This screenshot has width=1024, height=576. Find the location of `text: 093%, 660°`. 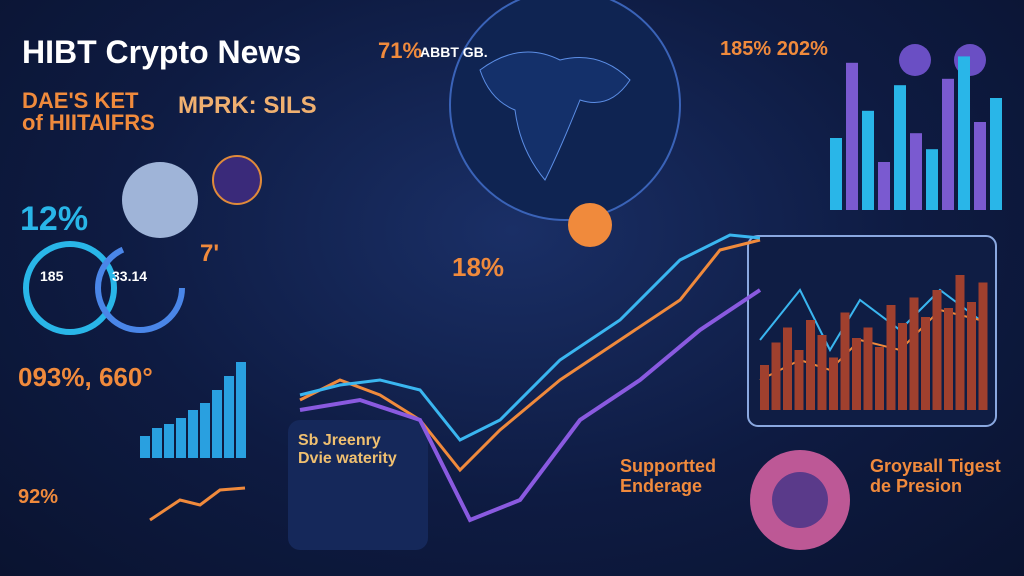

text: 093%, 660° is located at coordinates (85, 377).